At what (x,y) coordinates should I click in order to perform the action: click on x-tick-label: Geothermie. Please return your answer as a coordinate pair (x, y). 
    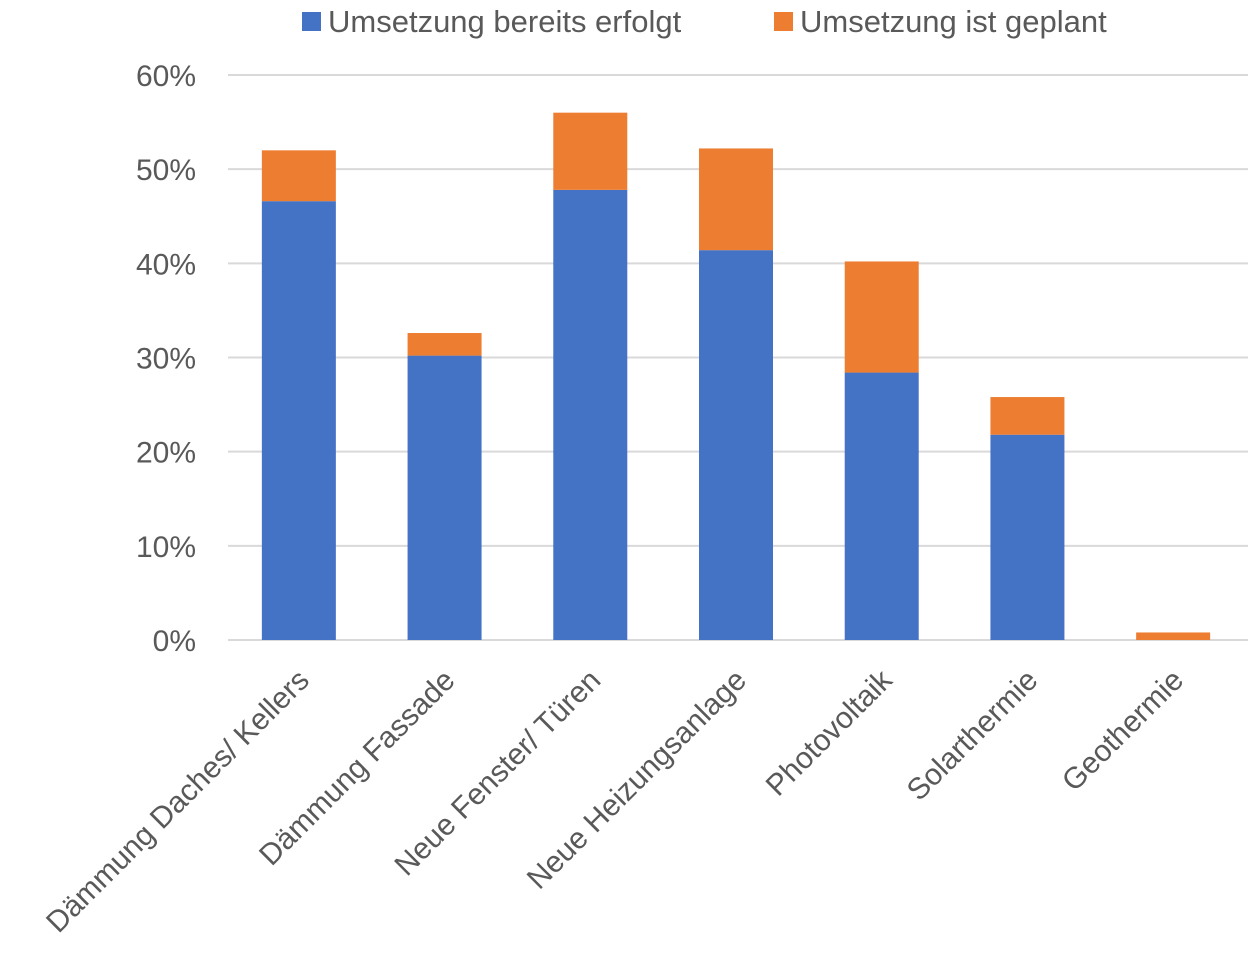
    Looking at the image, I should click on (1123, 731).